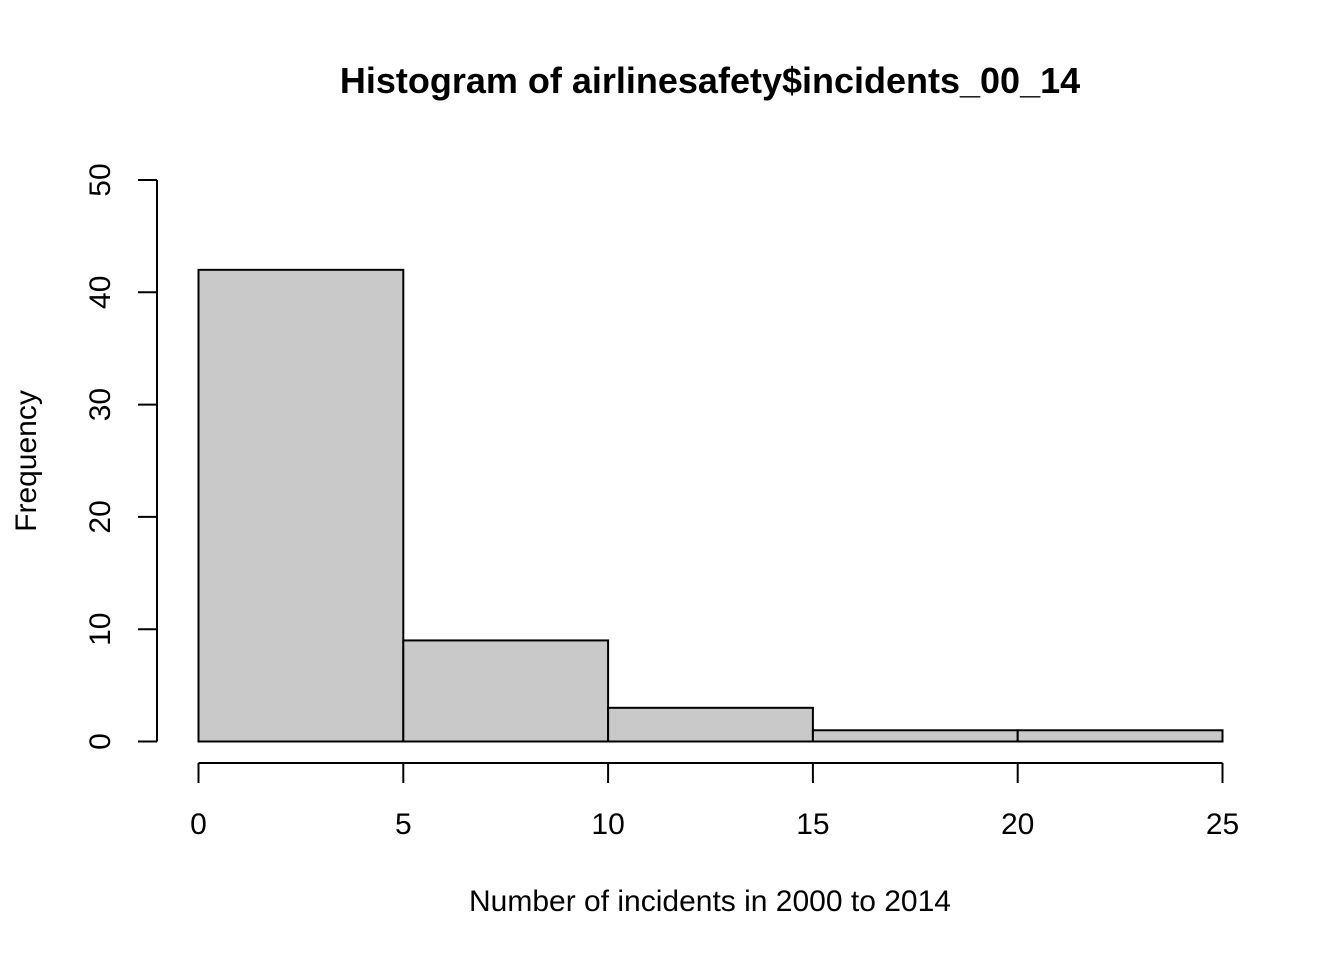 This screenshot has height=960, width=1344. Describe the element at coordinates (607, 824) in the screenshot. I see `x-tick-label: 10` at that location.